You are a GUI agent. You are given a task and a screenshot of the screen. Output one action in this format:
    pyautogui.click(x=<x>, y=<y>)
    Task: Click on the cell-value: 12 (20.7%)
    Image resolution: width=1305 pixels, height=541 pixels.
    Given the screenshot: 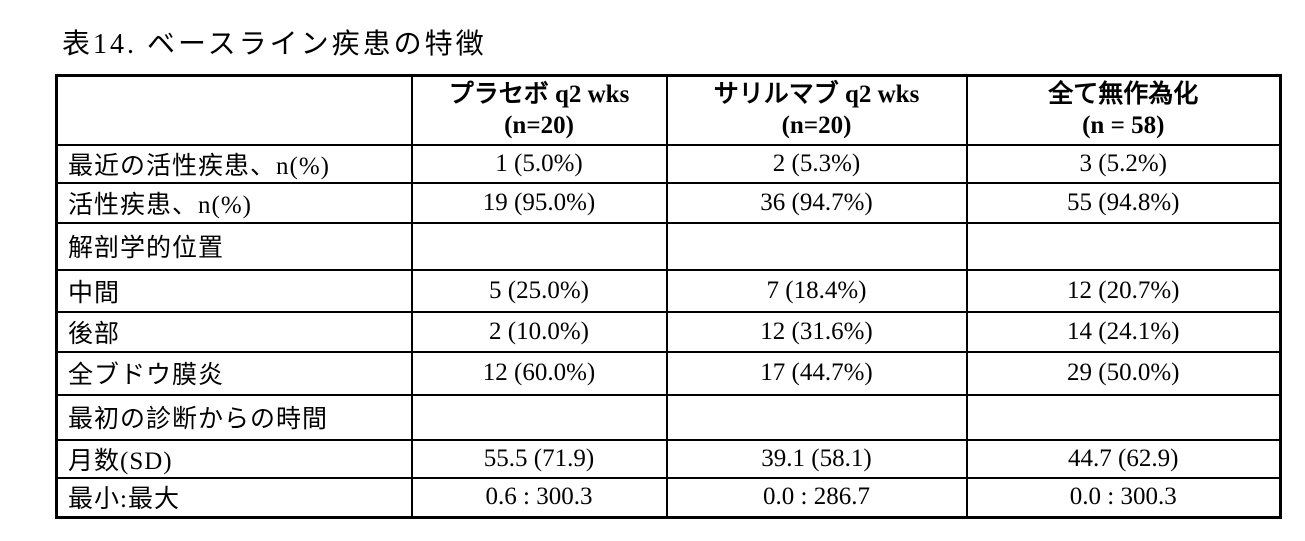 What is the action you would take?
    pyautogui.click(x=1123, y=290)
    